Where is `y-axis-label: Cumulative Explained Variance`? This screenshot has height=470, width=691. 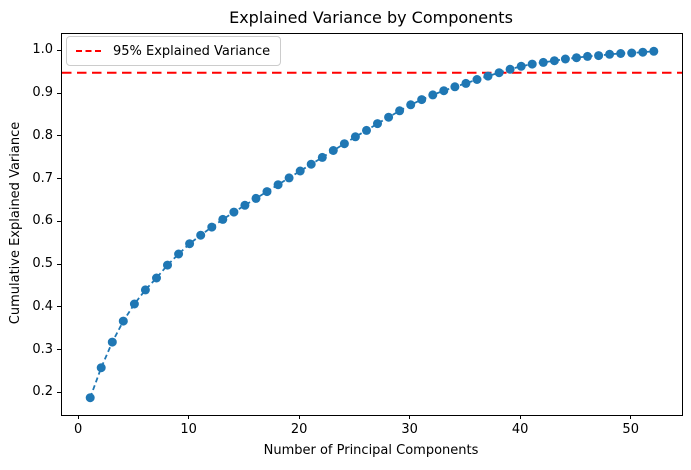
y-axis-label: Cumulative Explained Variance is located at coordinates (15, 223).